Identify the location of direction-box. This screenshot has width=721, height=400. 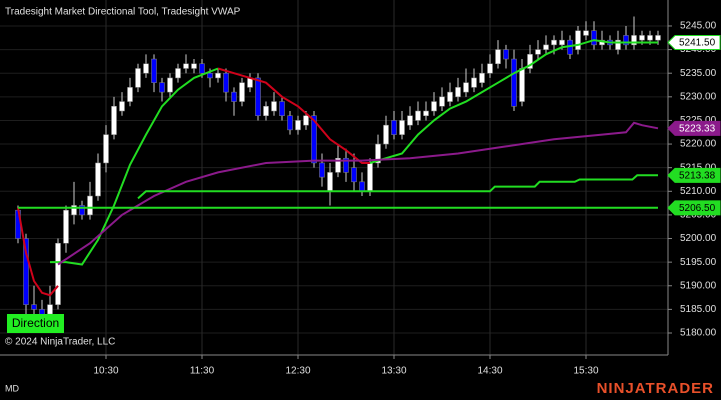
(35, 323).